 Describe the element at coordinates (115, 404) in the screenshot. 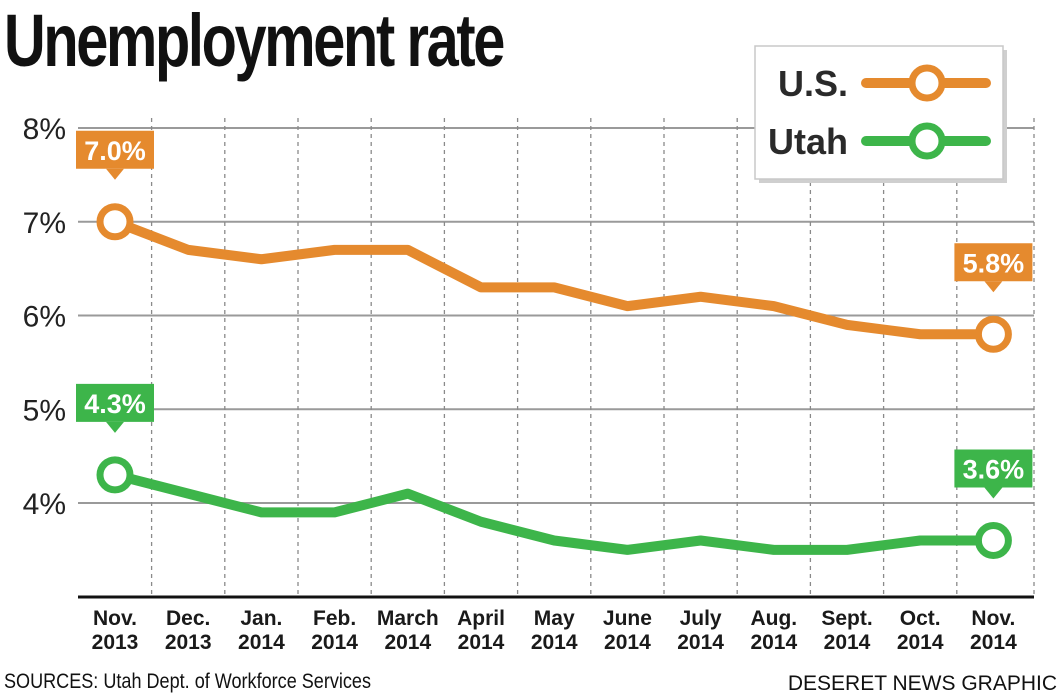

I see `callout-label: 4.3%` at that location.